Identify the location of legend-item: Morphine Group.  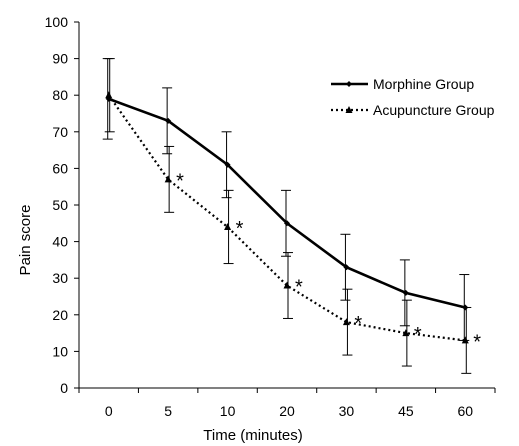
(402, 84).